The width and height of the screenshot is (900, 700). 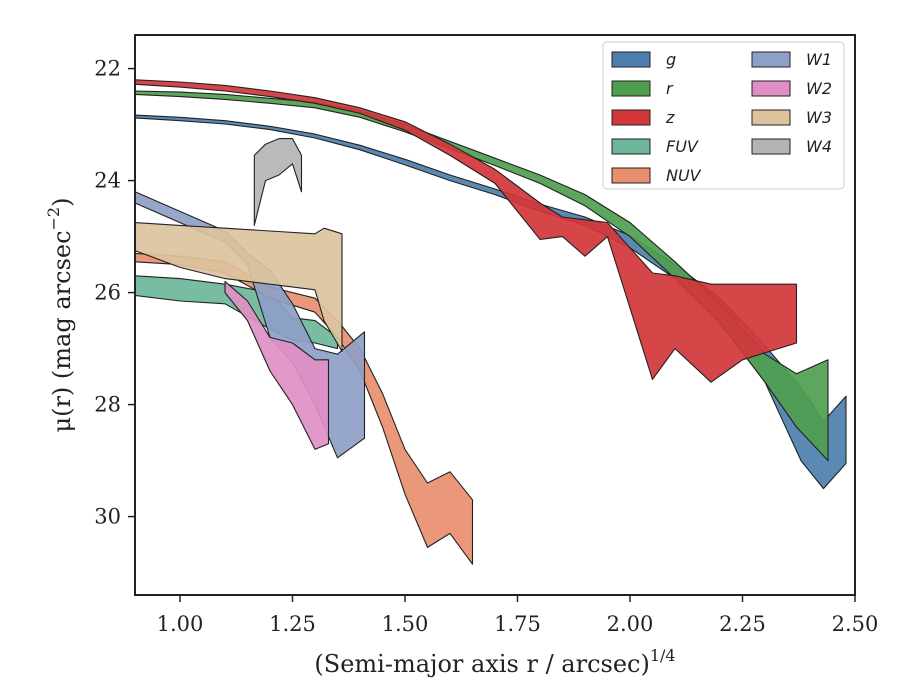 I want to click on x-tick-label: 1.50, so click(x=405, y=624).